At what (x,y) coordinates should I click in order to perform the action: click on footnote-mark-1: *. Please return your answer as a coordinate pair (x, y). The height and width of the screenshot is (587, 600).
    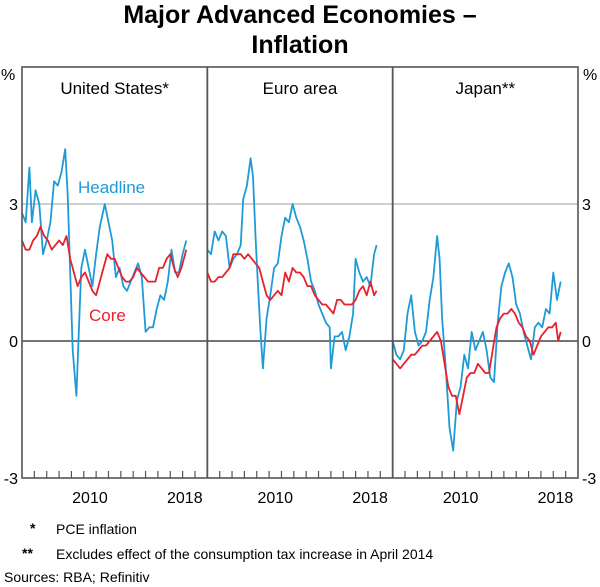
    Looking at the image, I should click on (33, 528).